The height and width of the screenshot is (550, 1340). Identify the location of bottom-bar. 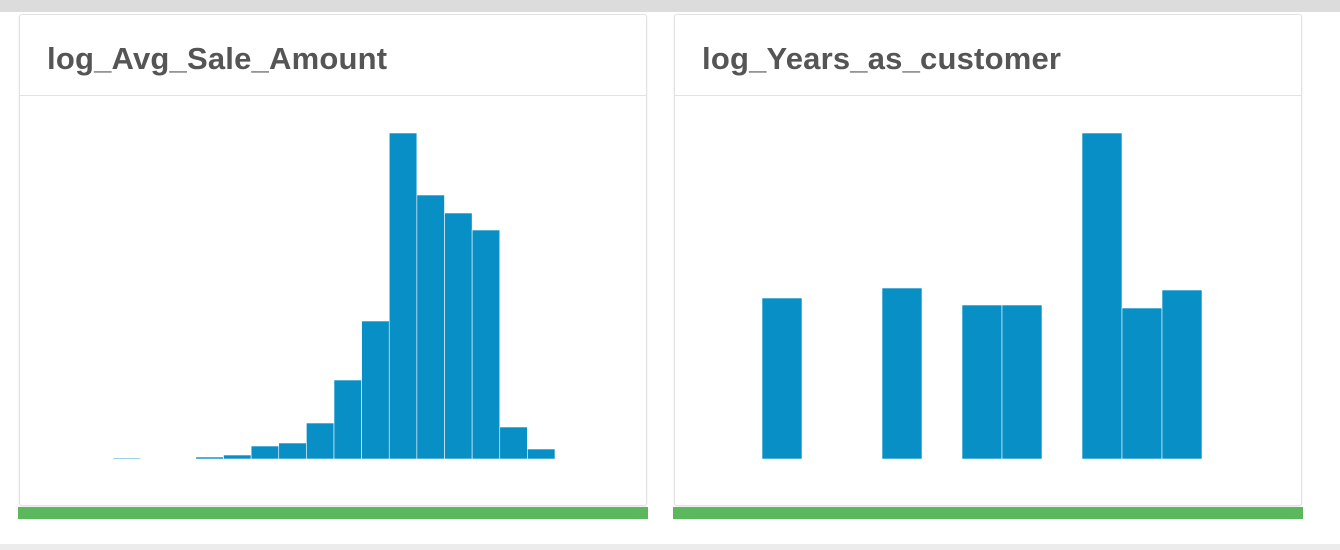
(670, 547).